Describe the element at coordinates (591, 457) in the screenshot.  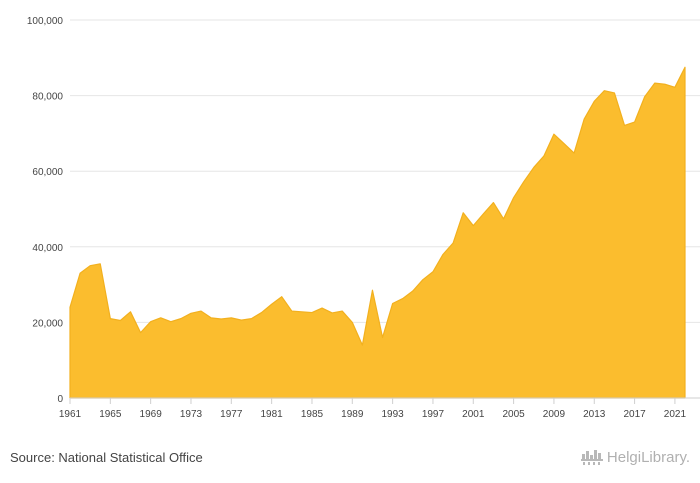
I see `city-skyline-icon` at that location.